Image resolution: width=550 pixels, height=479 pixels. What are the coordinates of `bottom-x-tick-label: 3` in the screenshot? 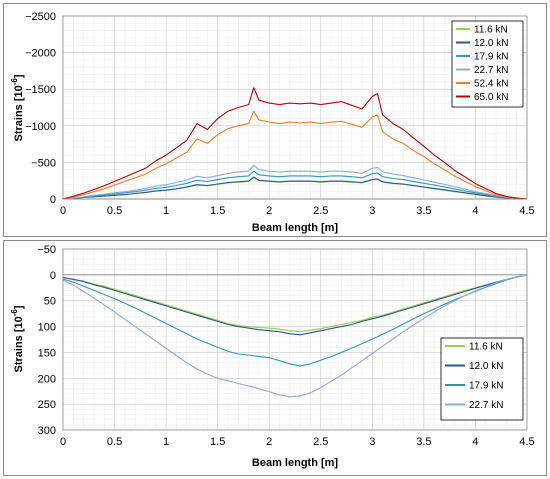 It's located at (372, 442).